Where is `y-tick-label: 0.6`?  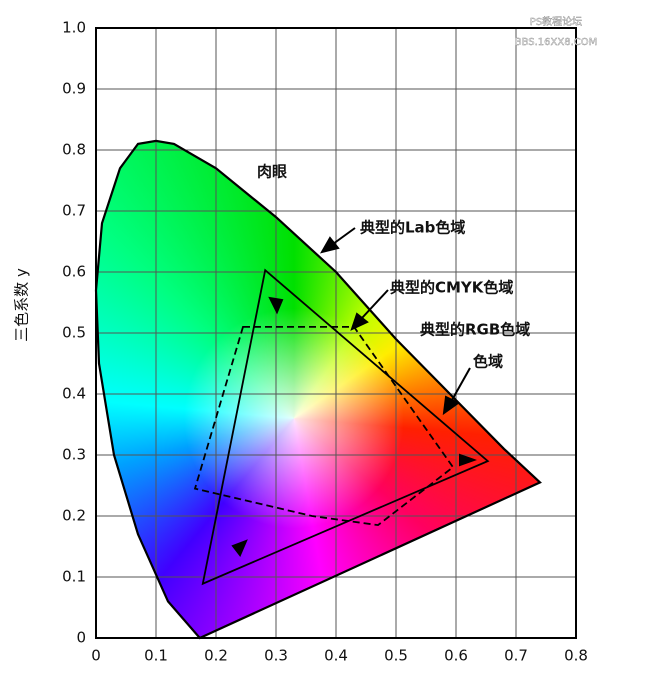 y-tick-label: 0.6 is located at coordinates (74, 272).